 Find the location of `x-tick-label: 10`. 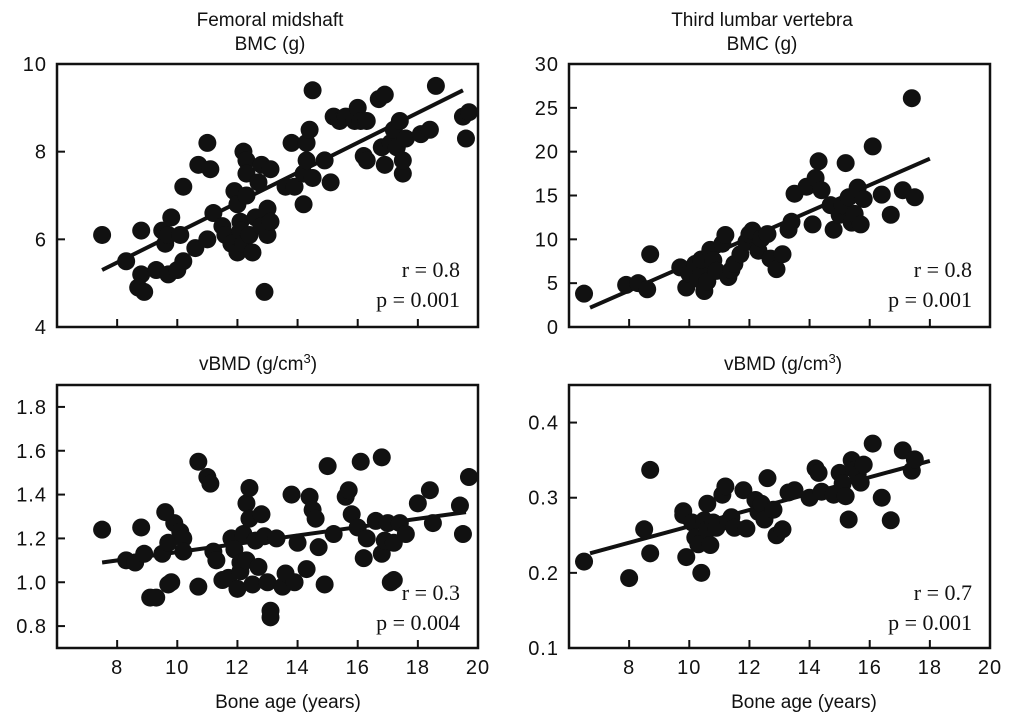

x-tick-label: 10 is located at coordinates (177, 668).